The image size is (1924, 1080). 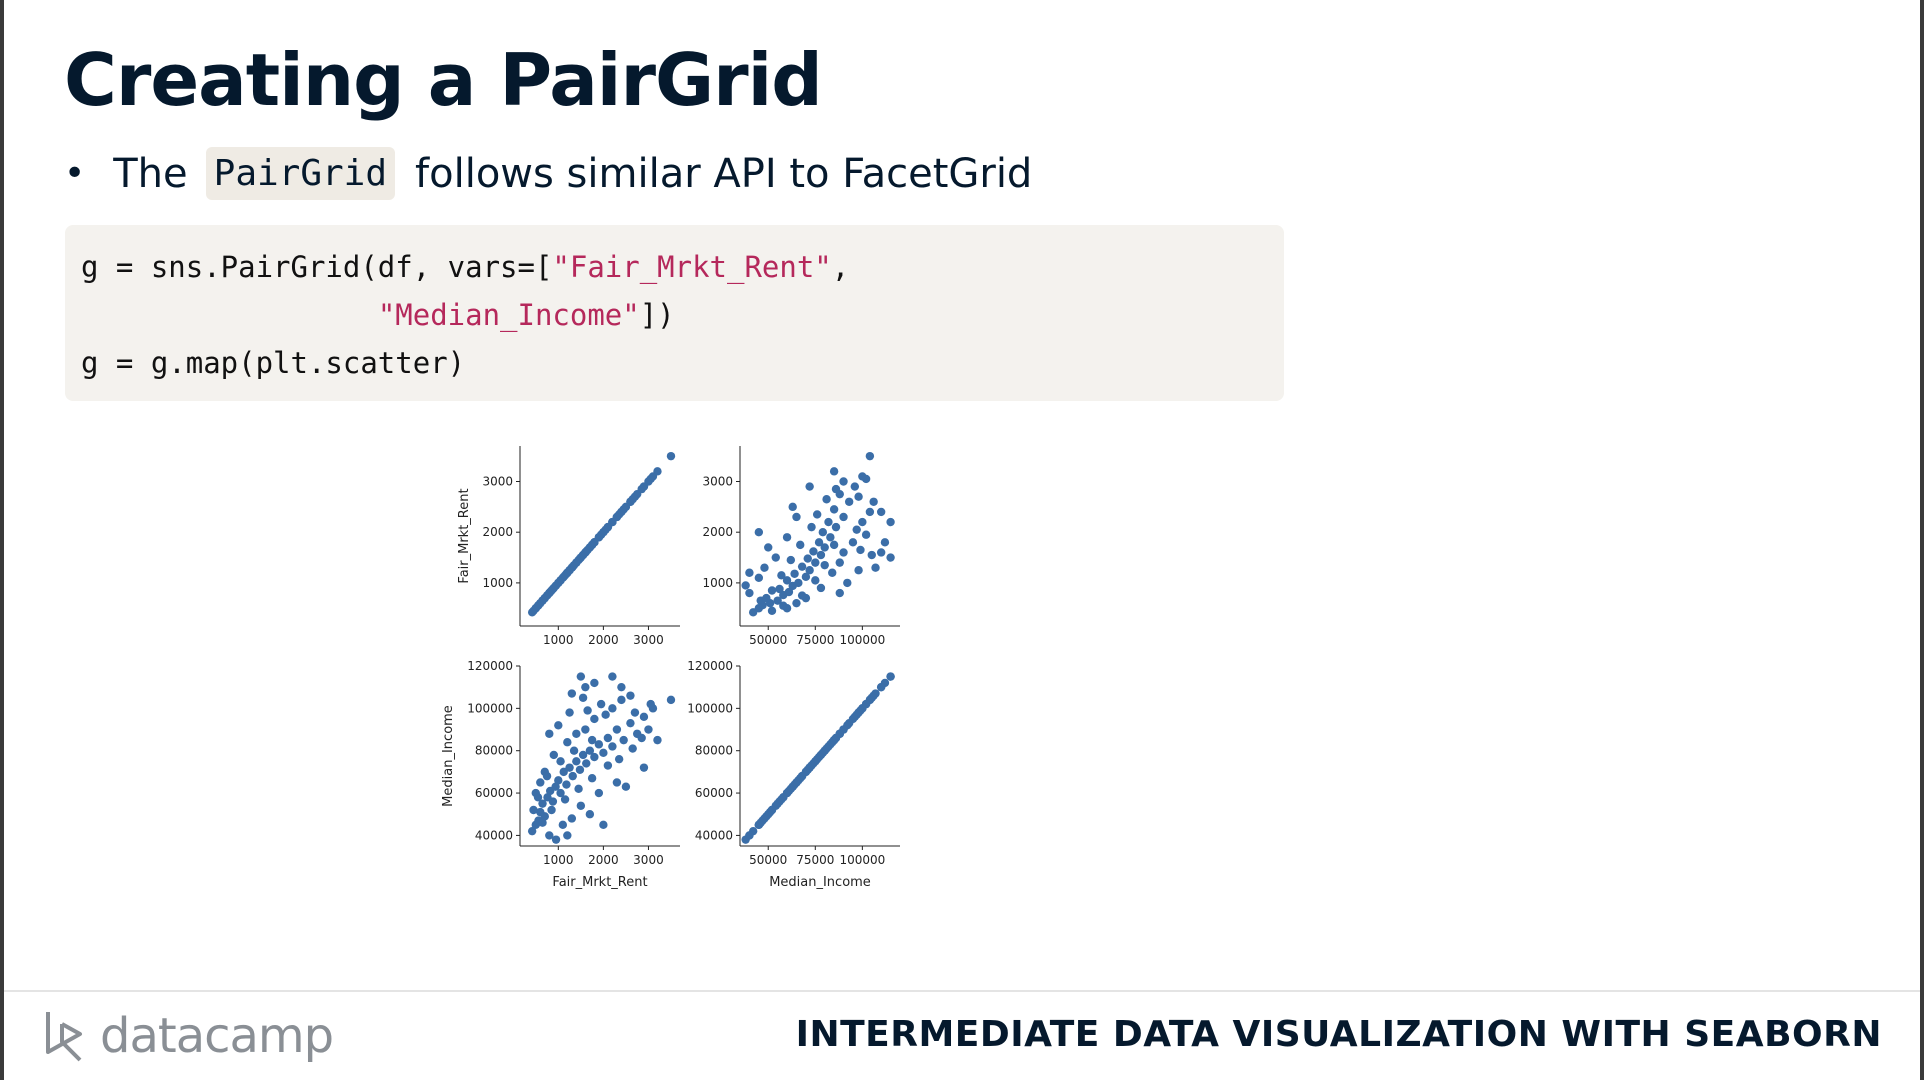 I want to click on col1-x-label: Median_Income, so click(x=820, y=882).